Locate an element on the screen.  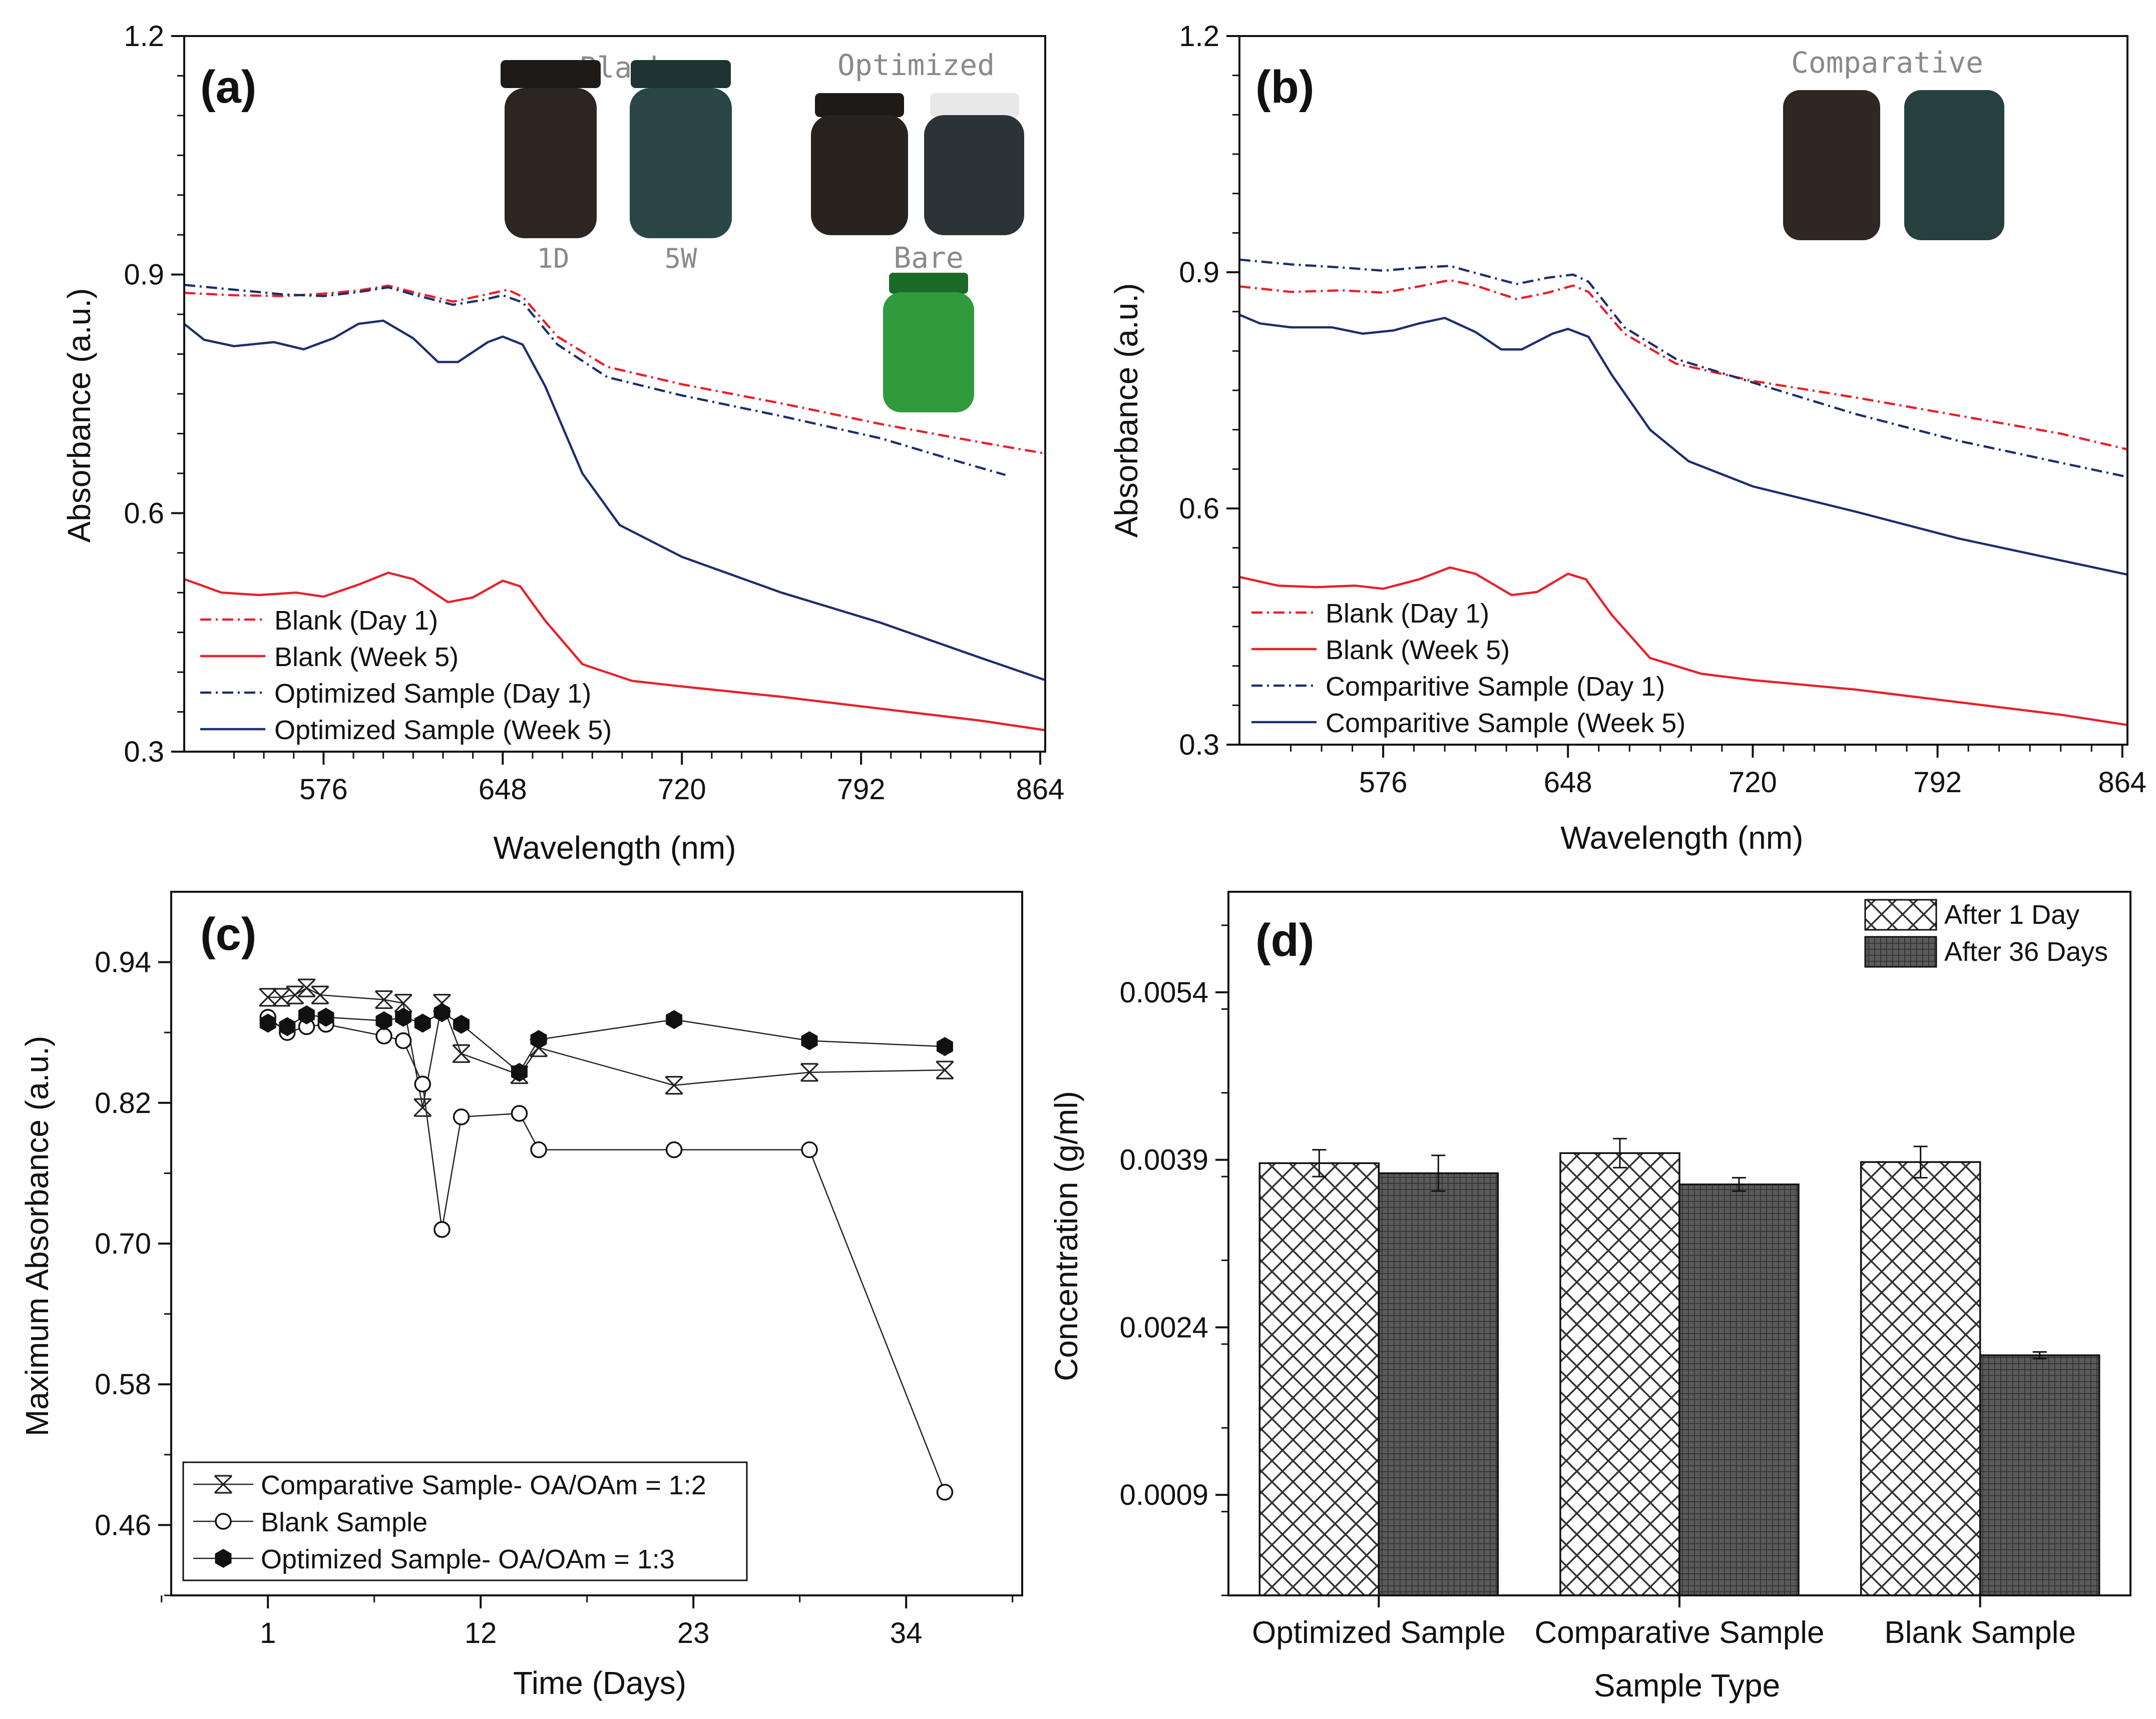
panel-b-y-axis-title: Absorbance (a.u.) is located at coordinates (1126, 411).